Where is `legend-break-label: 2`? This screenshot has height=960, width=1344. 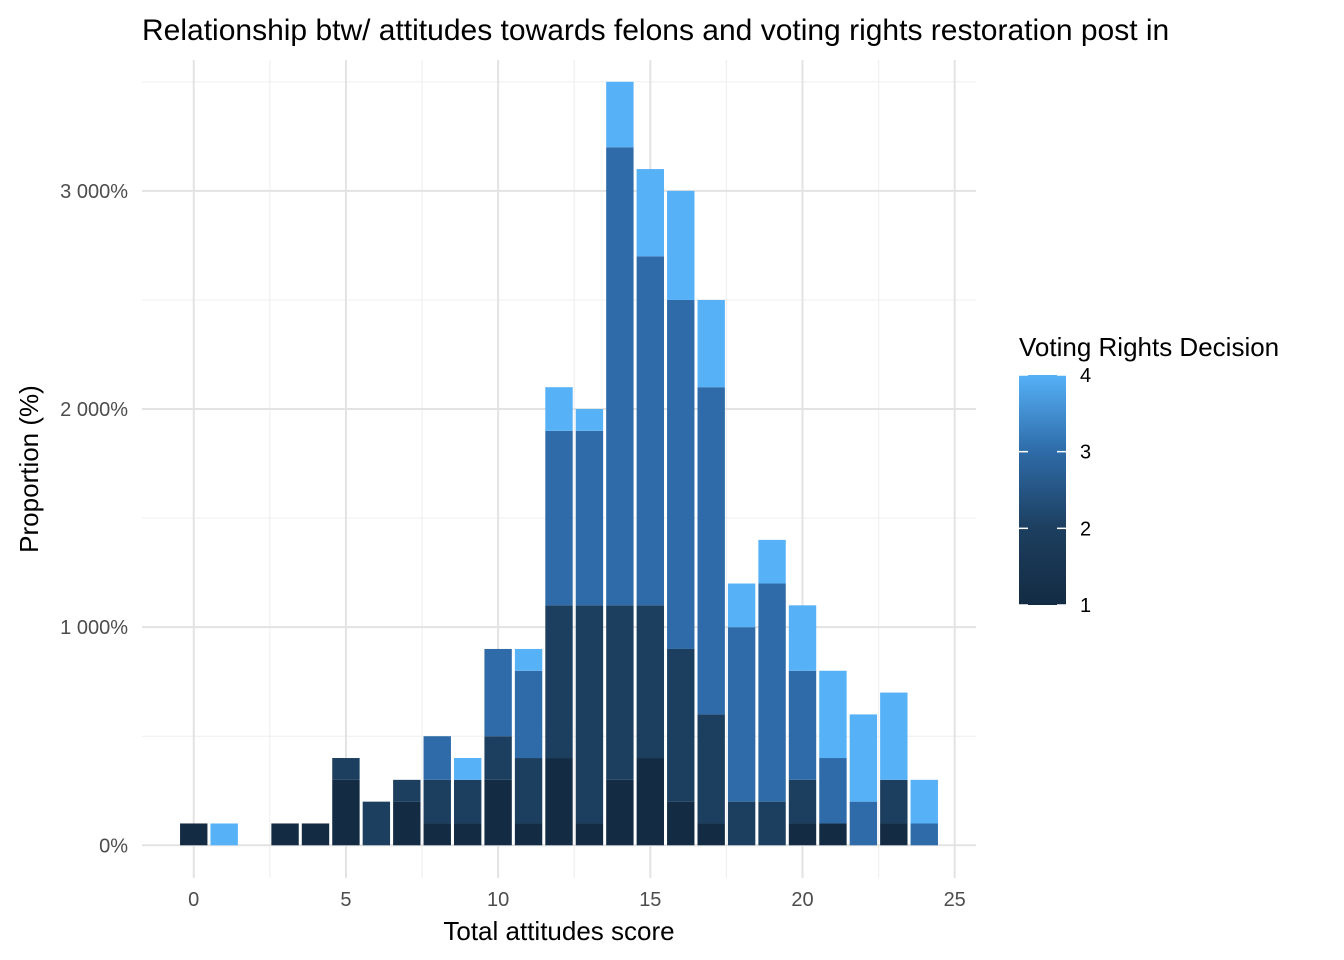 legend-break-label: 2 is located at coordinates (1085, 529).